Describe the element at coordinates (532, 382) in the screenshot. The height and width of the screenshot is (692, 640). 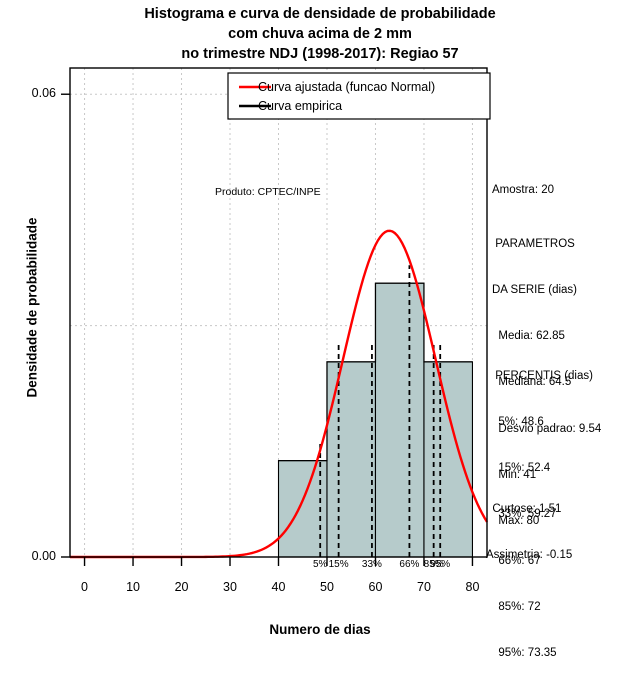
I see `stats-mediana: Mediana: 64.5` at that location.